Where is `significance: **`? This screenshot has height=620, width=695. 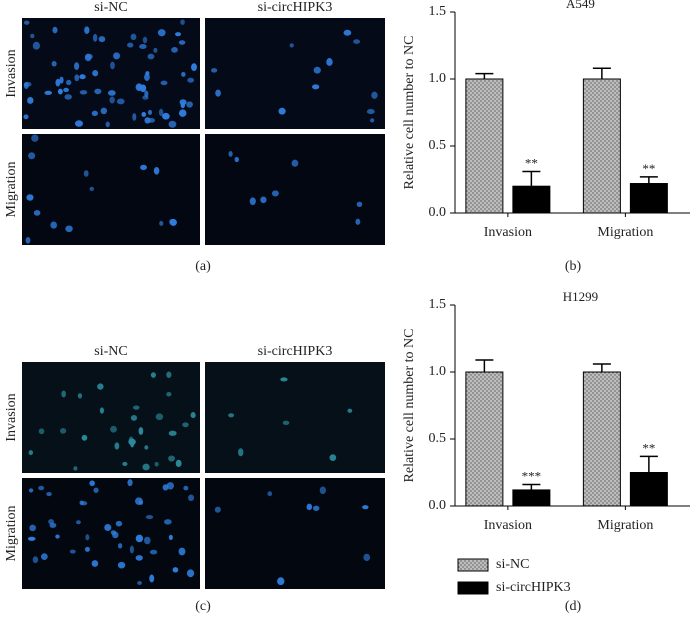
significance: ** is located at coordinates (648, 168).